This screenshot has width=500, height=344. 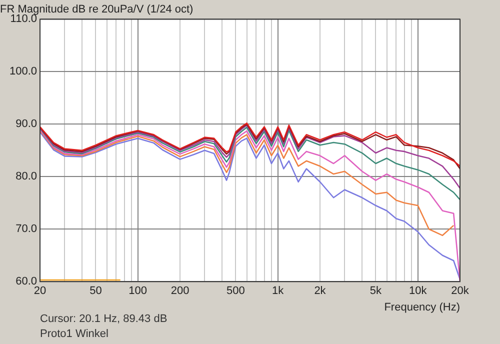 I want to click on x-tick-label: 100, so click(x=138, y=291).